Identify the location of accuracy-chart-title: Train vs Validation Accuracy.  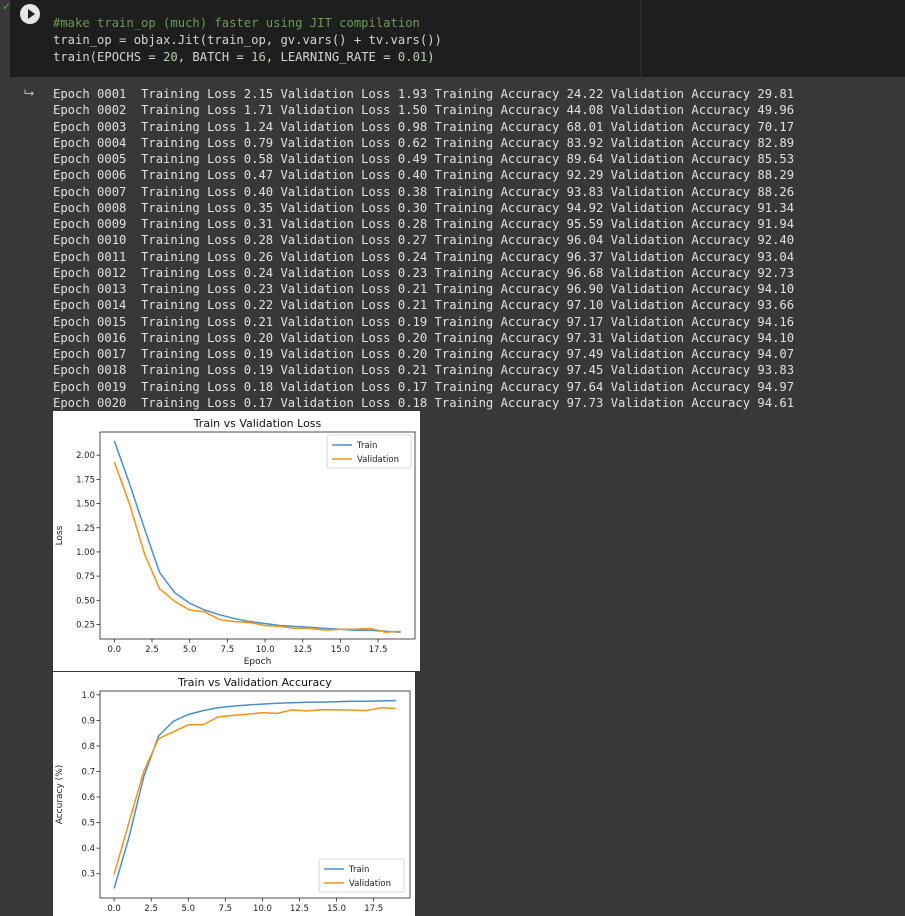
(254, 682).